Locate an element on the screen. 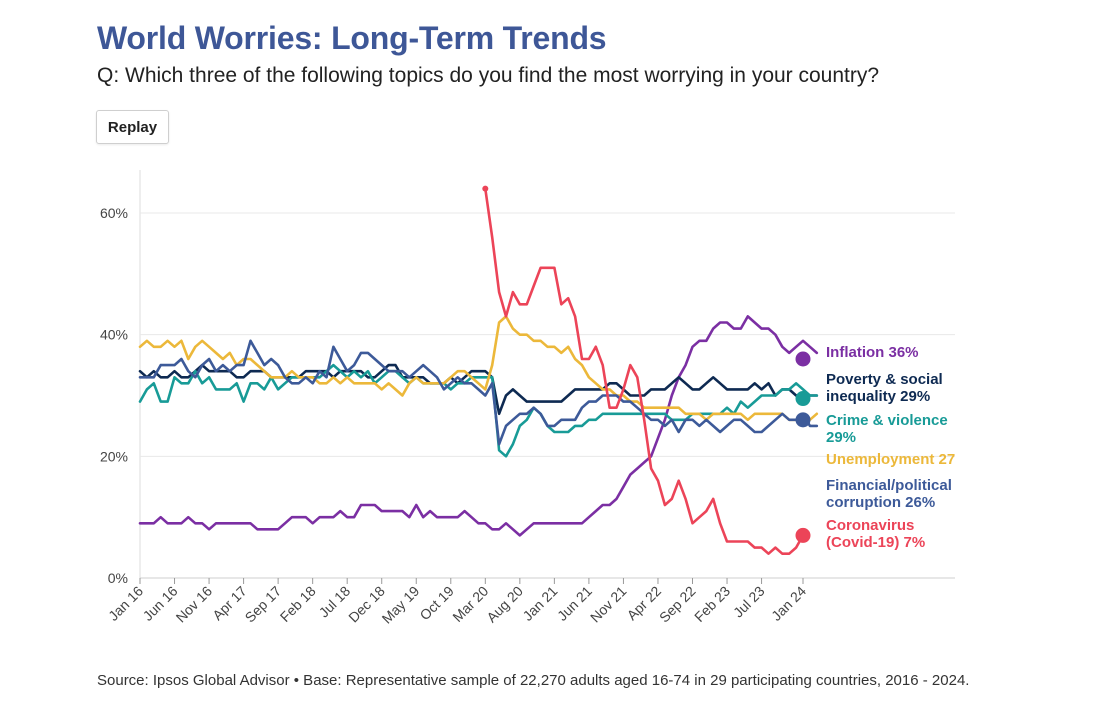 The height and width of the screenshot is (723, 1107). series-label: inequality 29% is located at coordinates (878, 396).